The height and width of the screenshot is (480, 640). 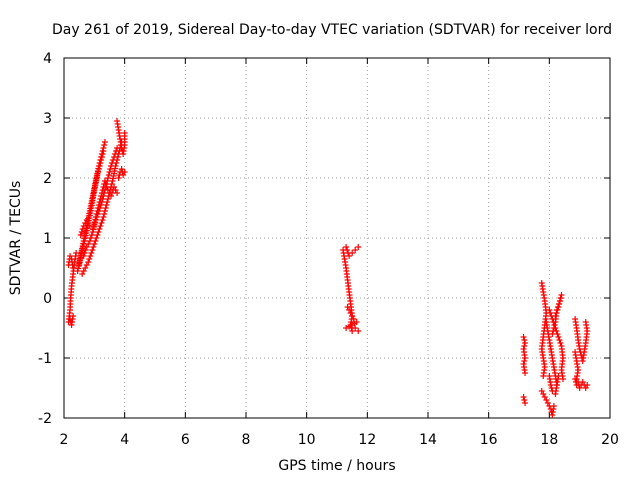 I want to click on x-tick-label: 6, so click(x=185, y=440).